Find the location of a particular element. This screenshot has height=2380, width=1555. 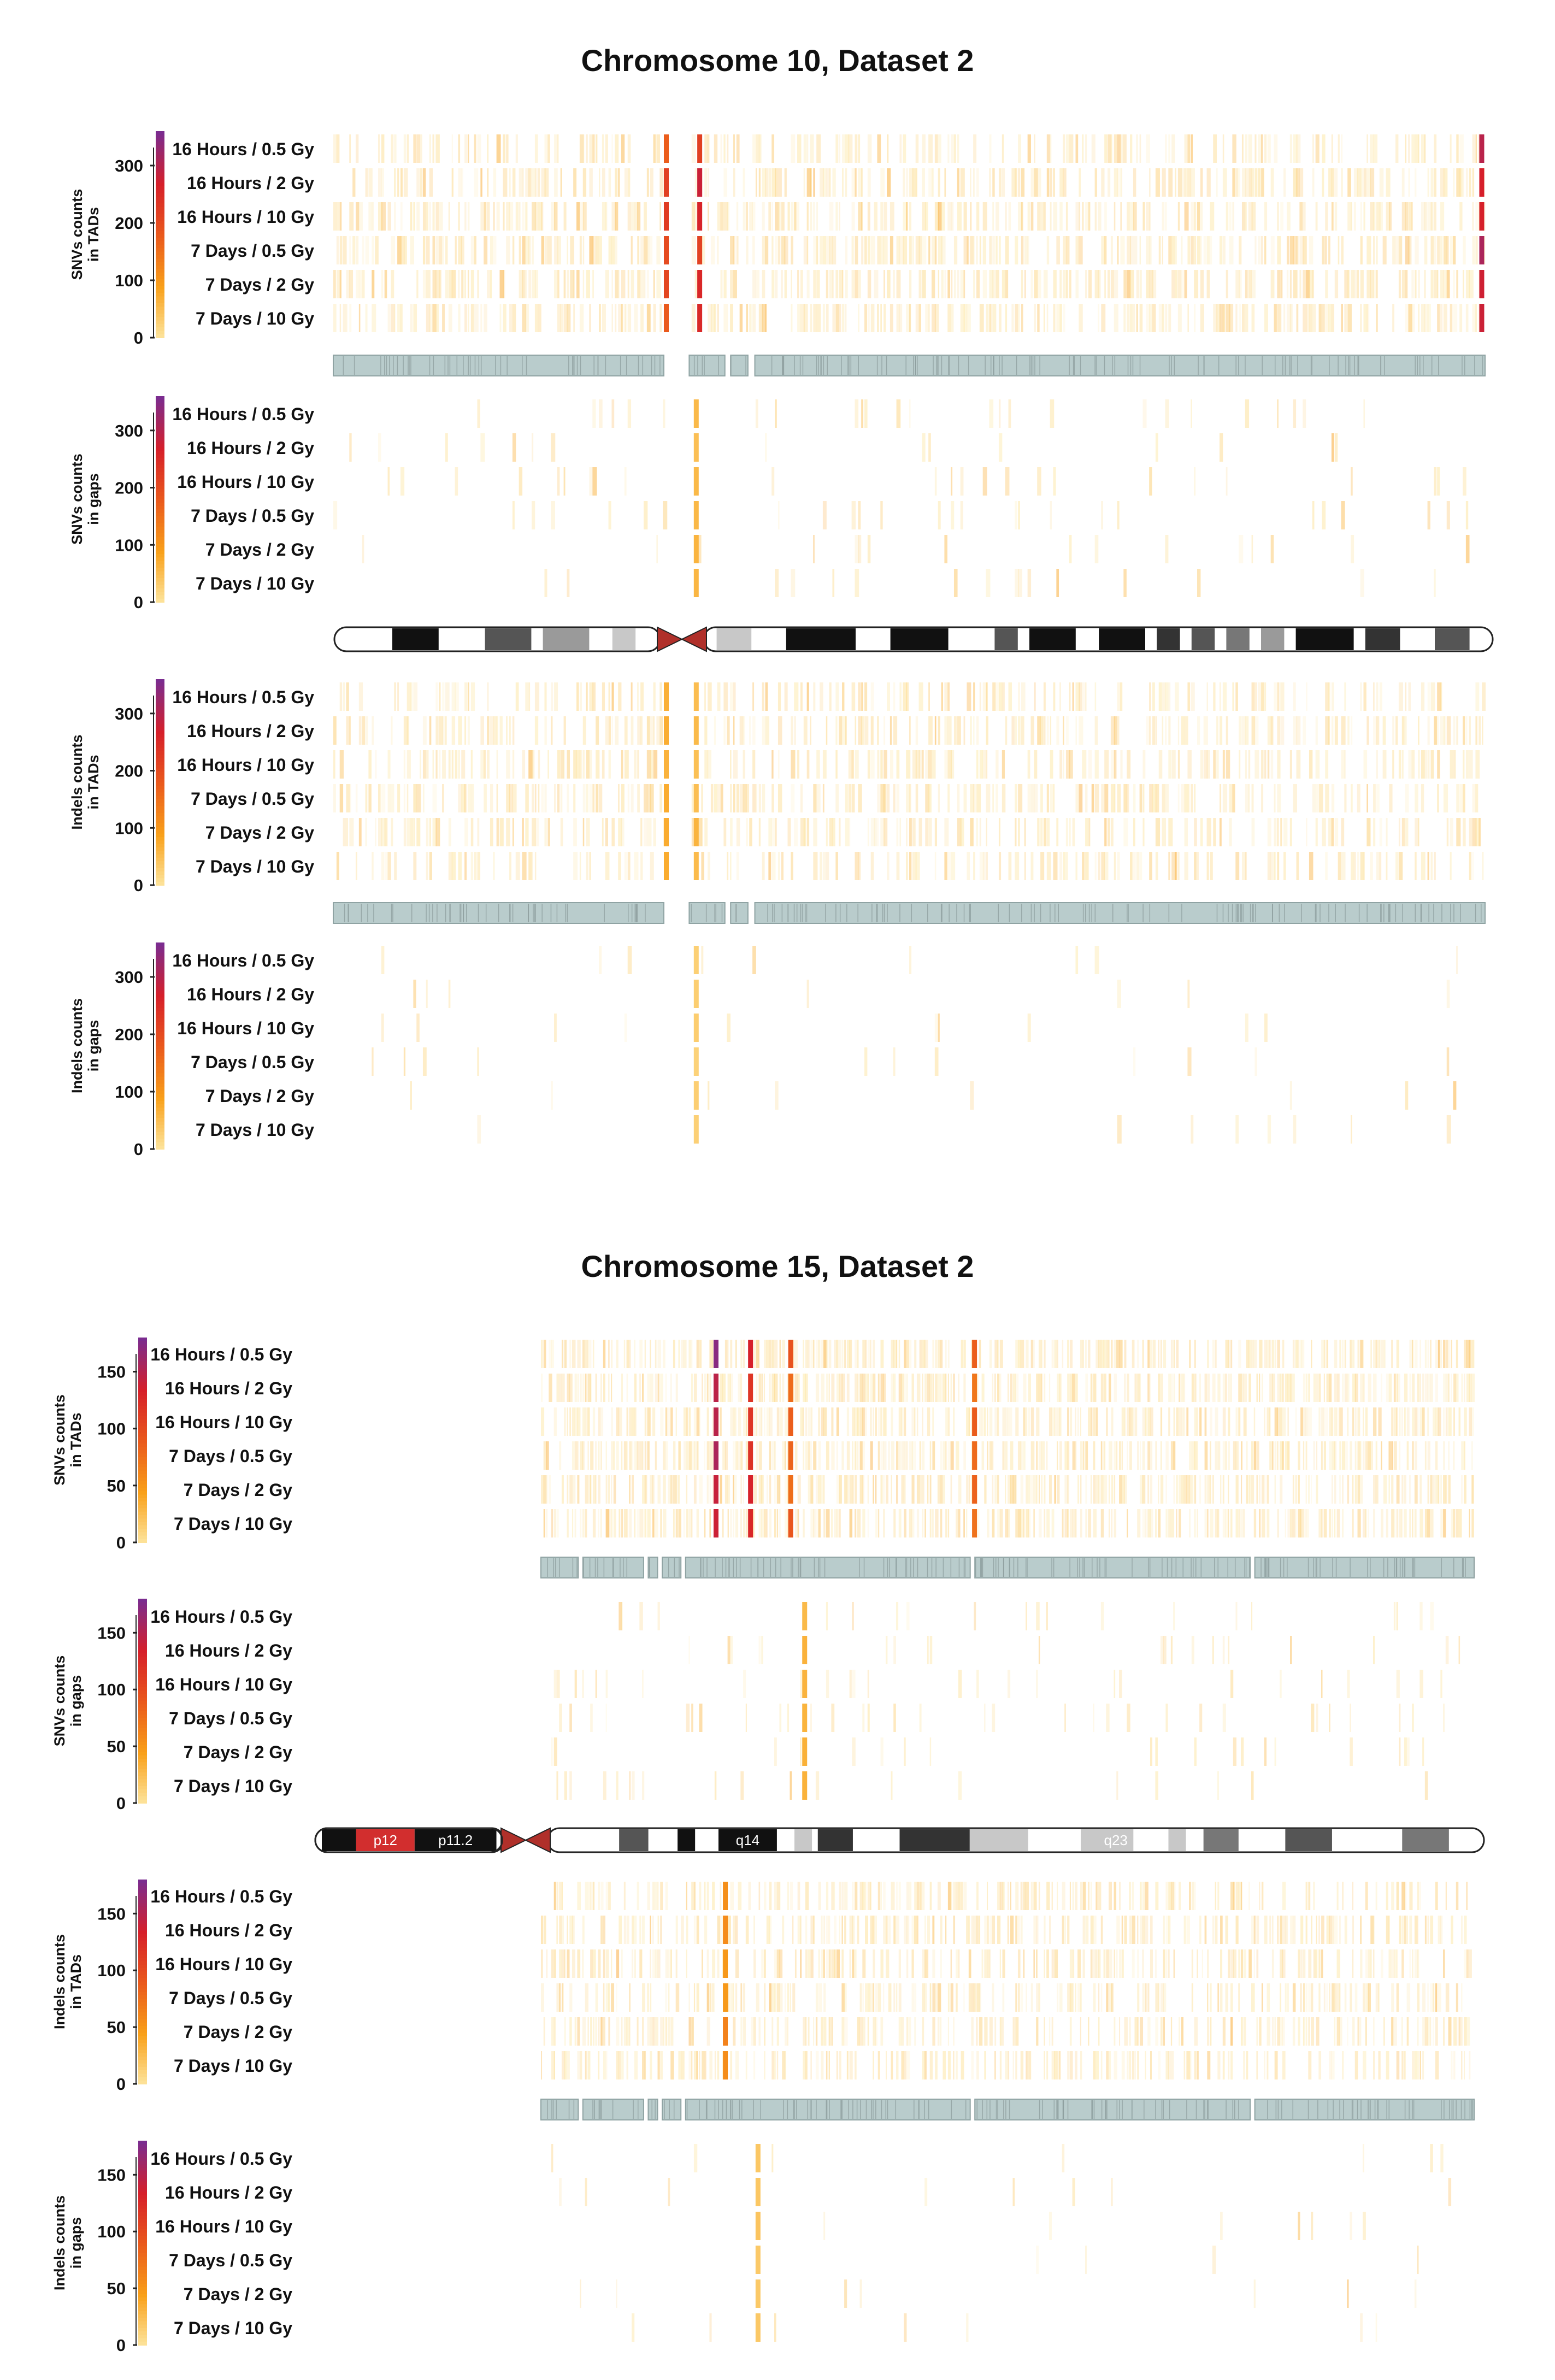

y-axis-label: Indels counts is located at coordinates (60, 1981).